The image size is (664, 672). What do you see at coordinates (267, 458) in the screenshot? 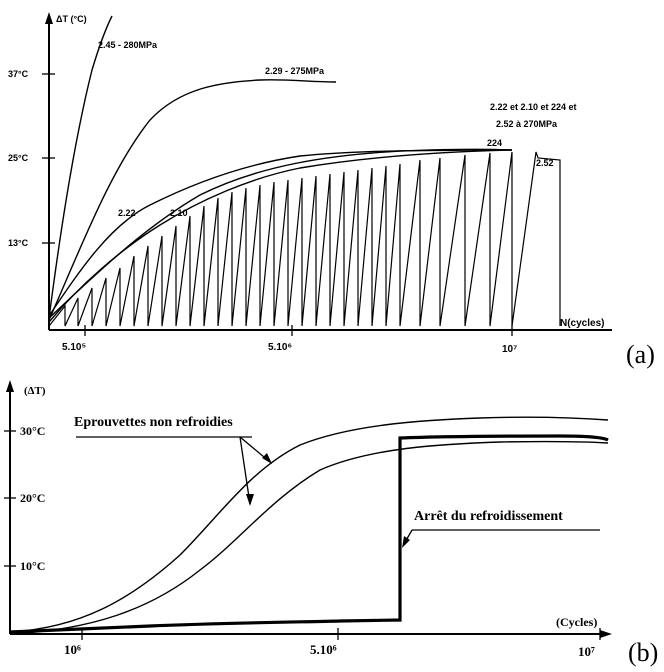
I see `panel-b-annotation-1-arrowhead-b` at bounding box center [267, 458].